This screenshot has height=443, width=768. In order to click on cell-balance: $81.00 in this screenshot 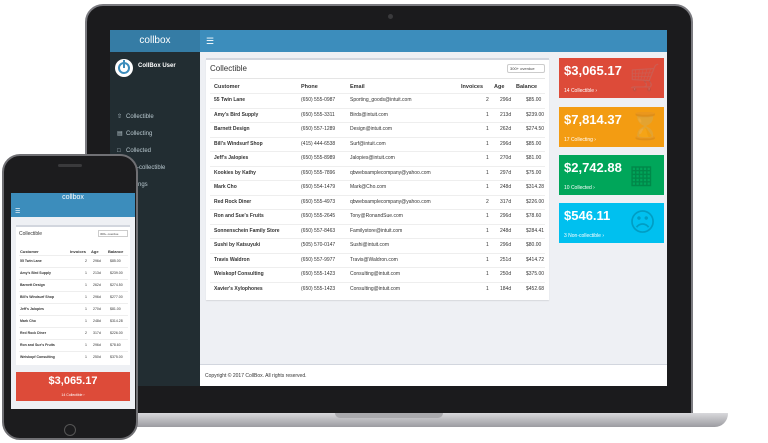, I will do `click(115, 309)`.